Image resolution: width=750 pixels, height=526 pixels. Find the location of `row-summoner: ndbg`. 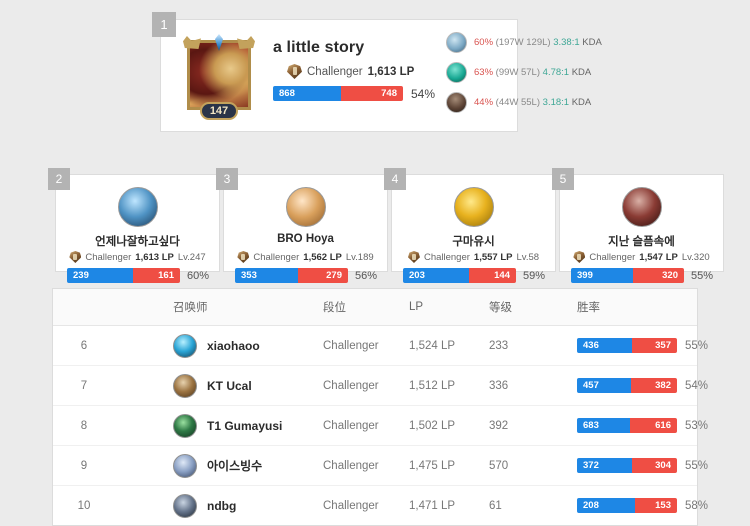

row-summoner: ndbg is located at coordinates (219, 505).